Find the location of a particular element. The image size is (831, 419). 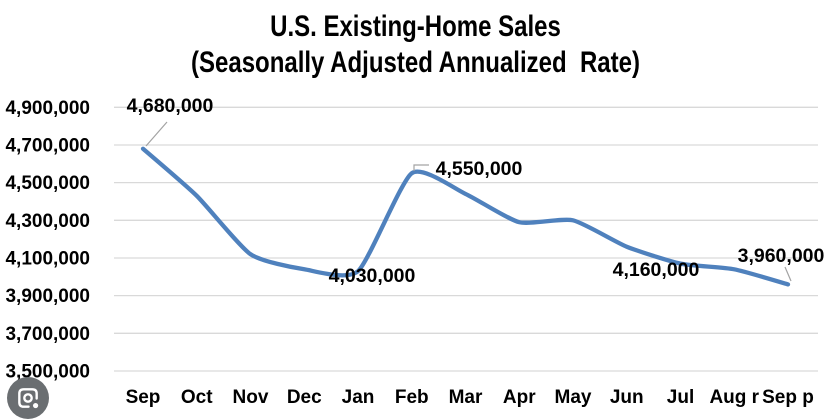

y-axis-tick-label: 3,700,000 is located at coordinates (47, 334).